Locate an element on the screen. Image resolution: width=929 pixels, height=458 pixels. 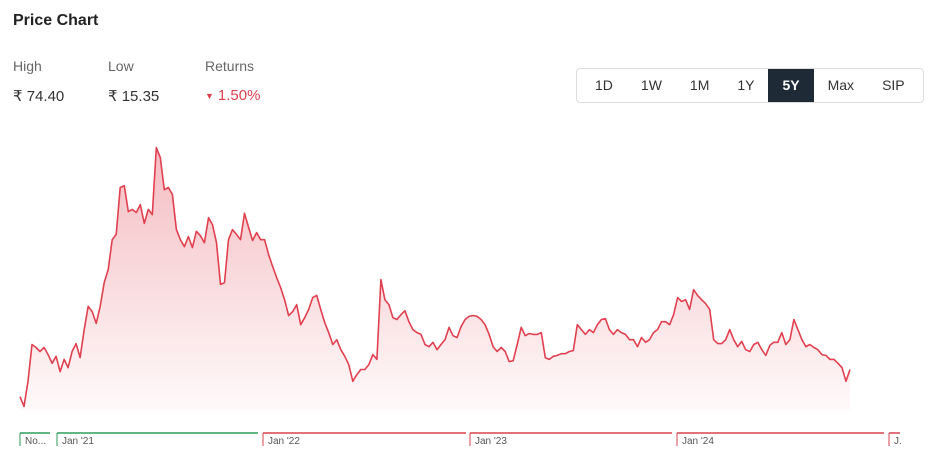
period-label: Jan '24 is located at coordinates (698, 441).